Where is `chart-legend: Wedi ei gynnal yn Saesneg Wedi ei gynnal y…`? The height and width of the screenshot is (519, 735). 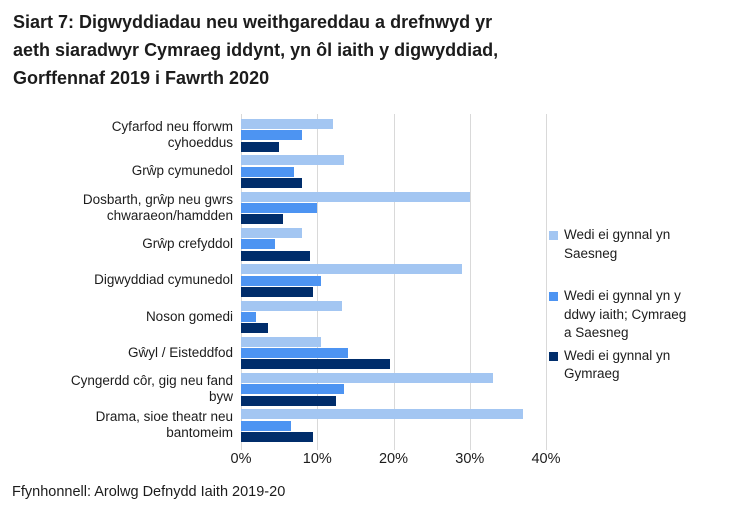
chart-legend: Wedi ei gynnal yn Saesneg Wedi ei gynnal y… is located at coordinates (642, 305).